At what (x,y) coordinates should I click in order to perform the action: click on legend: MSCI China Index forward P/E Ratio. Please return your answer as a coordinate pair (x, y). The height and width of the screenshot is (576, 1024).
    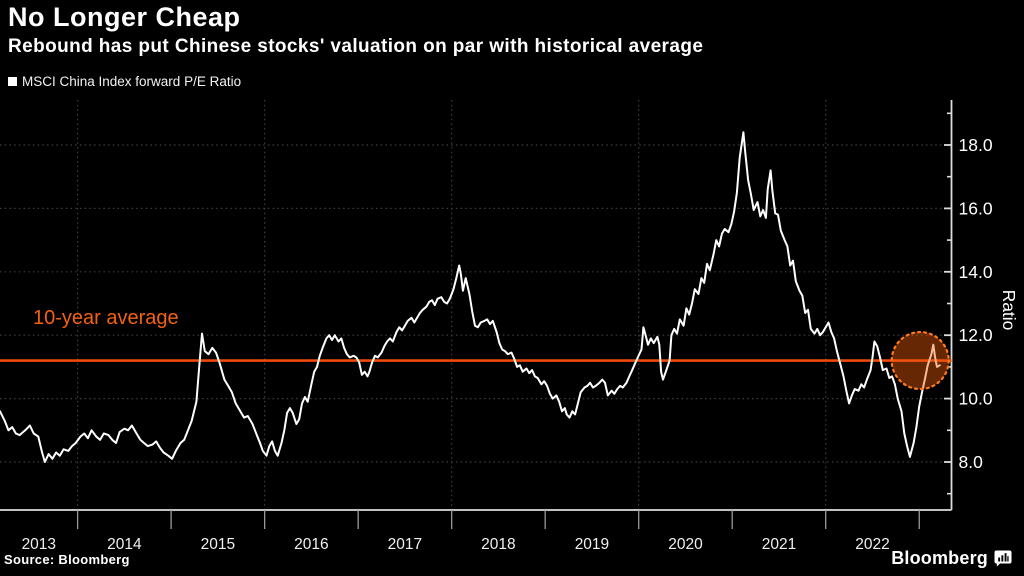
    Looking at the image, I should click on (124, 81).